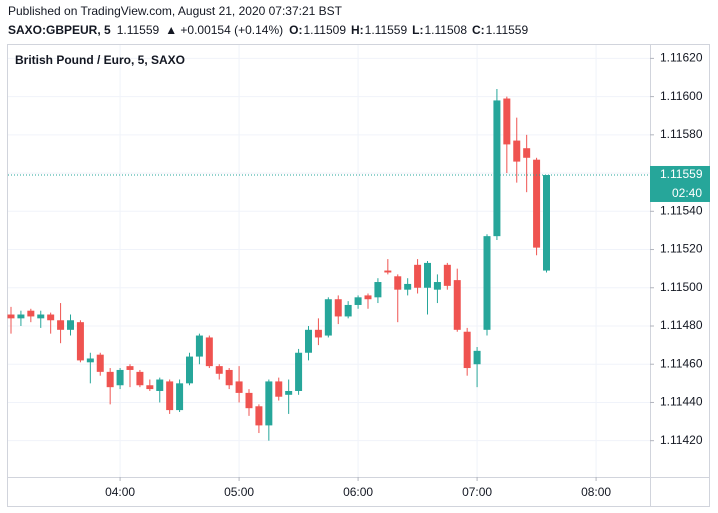 Image resolution: width=718 pixels, height=513 pixels. What do you see at coordinates (478, 30) in the screenshot?
I see `ohlc-label: C:` at bounding box center [478, 30].